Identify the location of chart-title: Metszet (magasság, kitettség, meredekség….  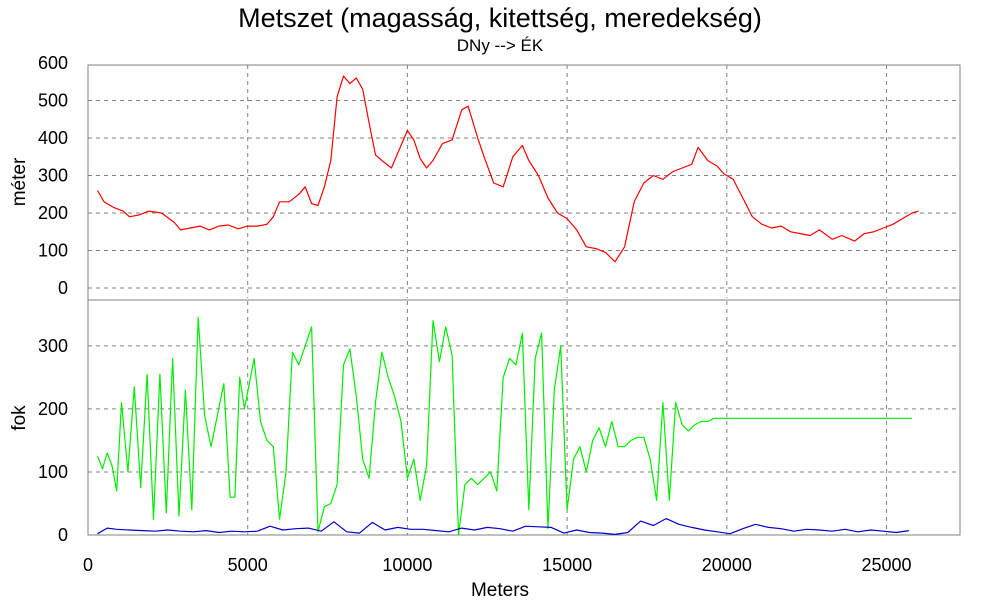
(500, 18).